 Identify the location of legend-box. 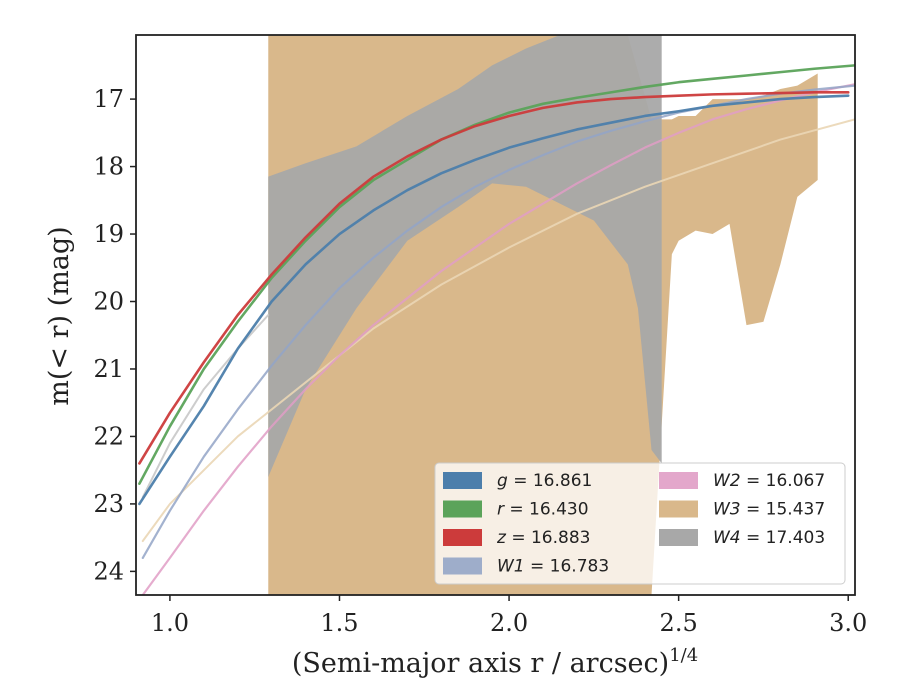
(640, 523).